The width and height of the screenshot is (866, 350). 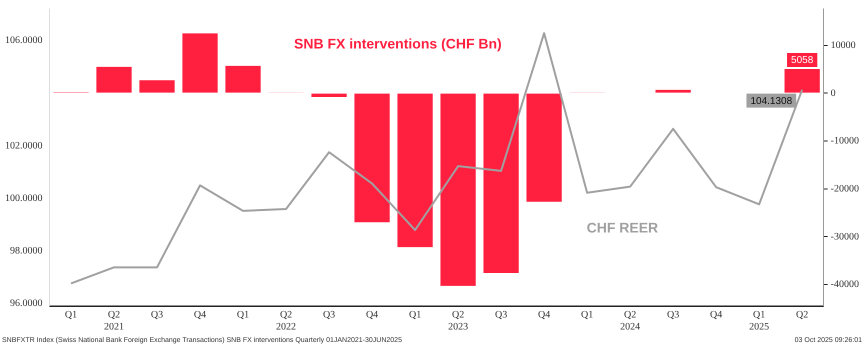 What do you see at coordinates (759, 321) in the screenshot?
I see `x-tick-label: Q1 2025` at bounding box center [759, 321].